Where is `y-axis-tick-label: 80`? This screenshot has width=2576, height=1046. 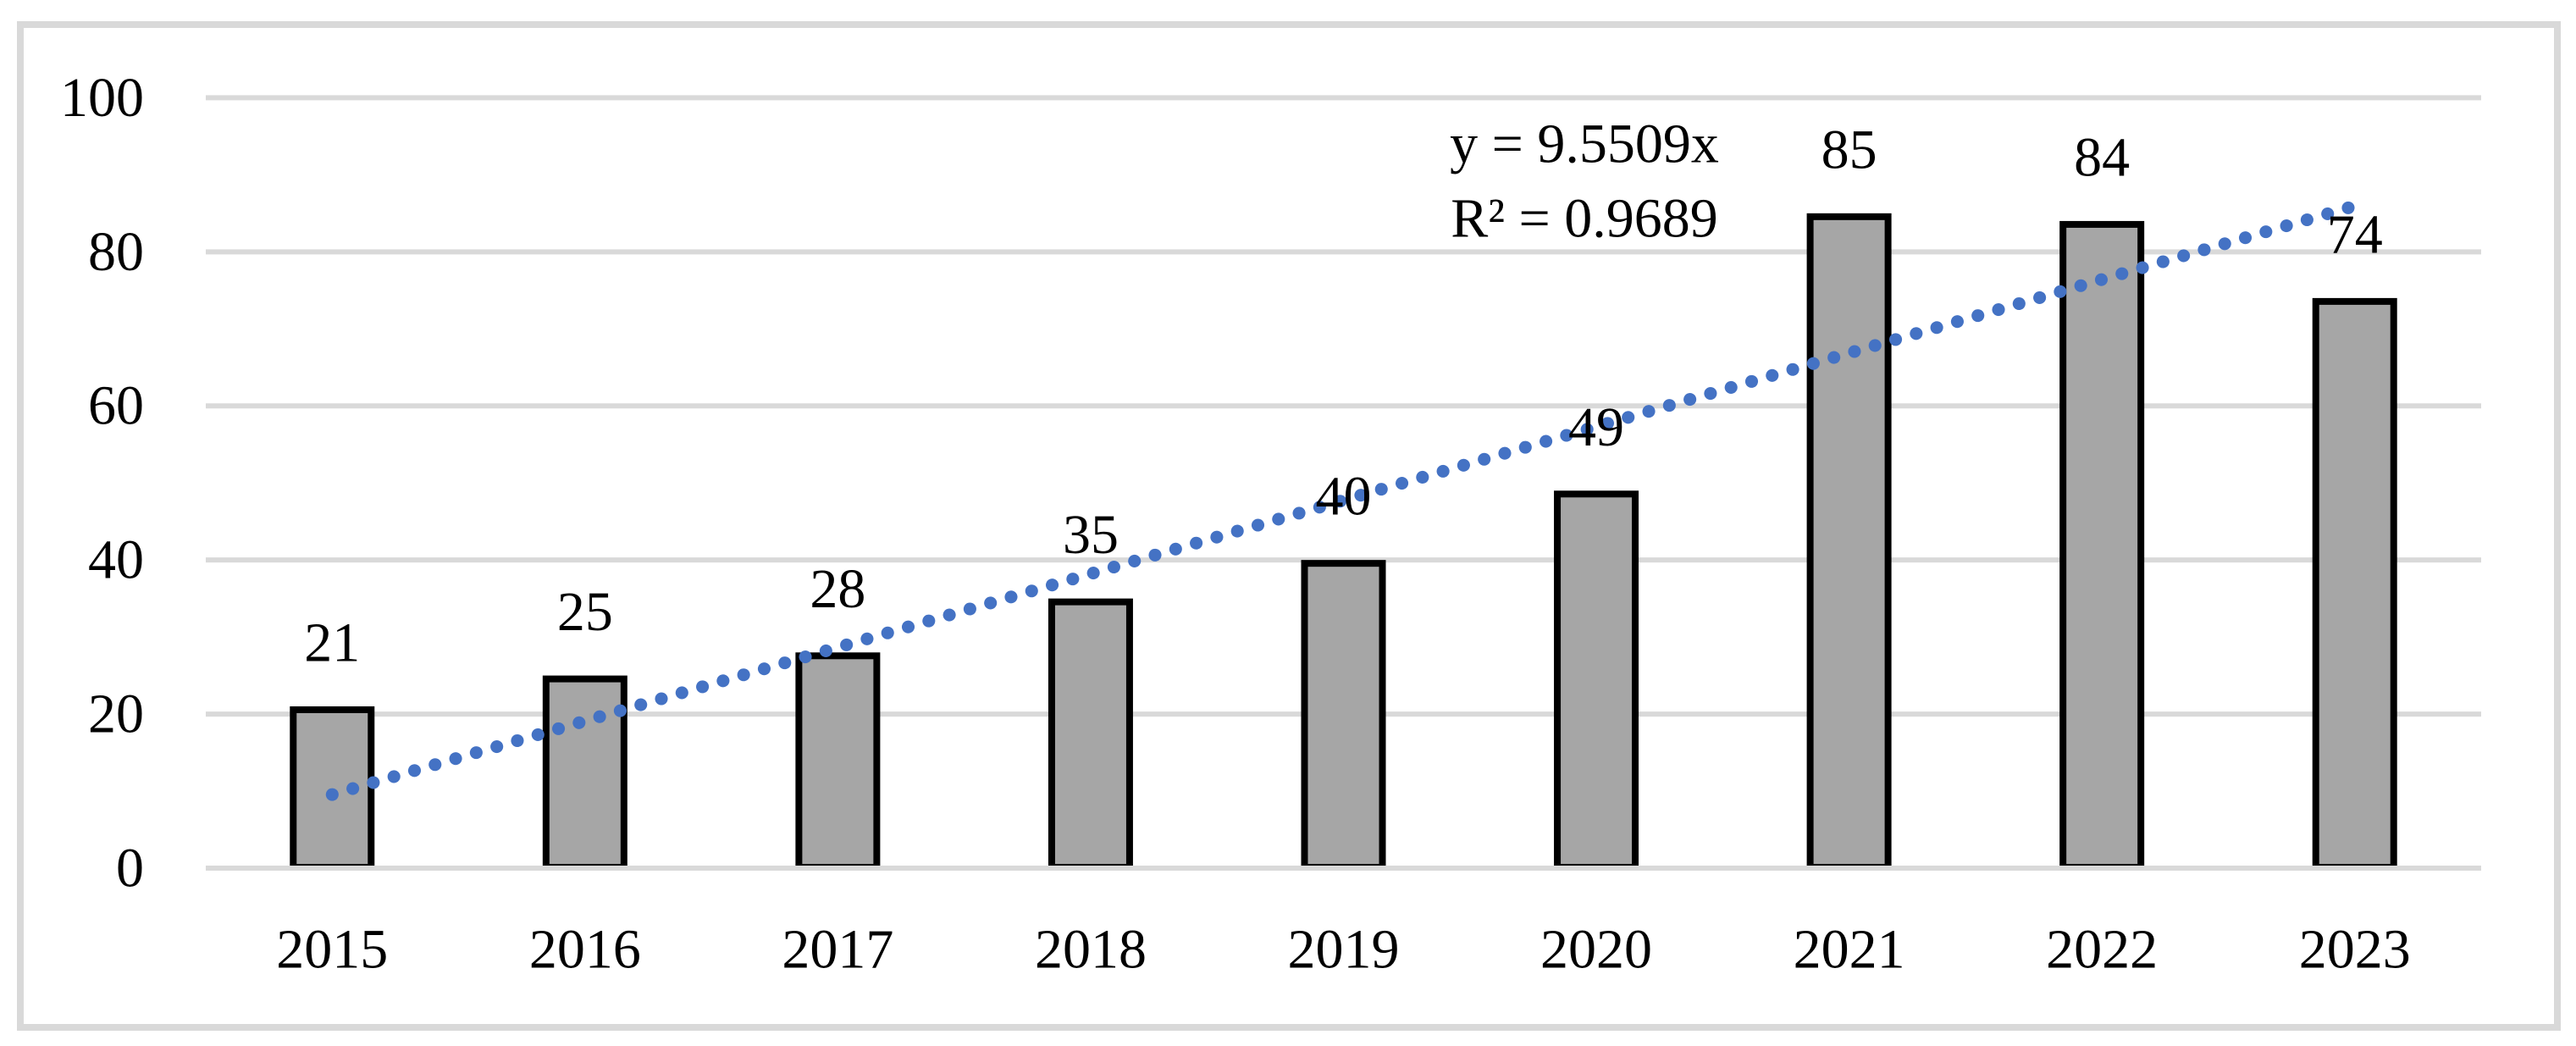 y-axis-tick-label: 80 is located at coordinates (116, 252).